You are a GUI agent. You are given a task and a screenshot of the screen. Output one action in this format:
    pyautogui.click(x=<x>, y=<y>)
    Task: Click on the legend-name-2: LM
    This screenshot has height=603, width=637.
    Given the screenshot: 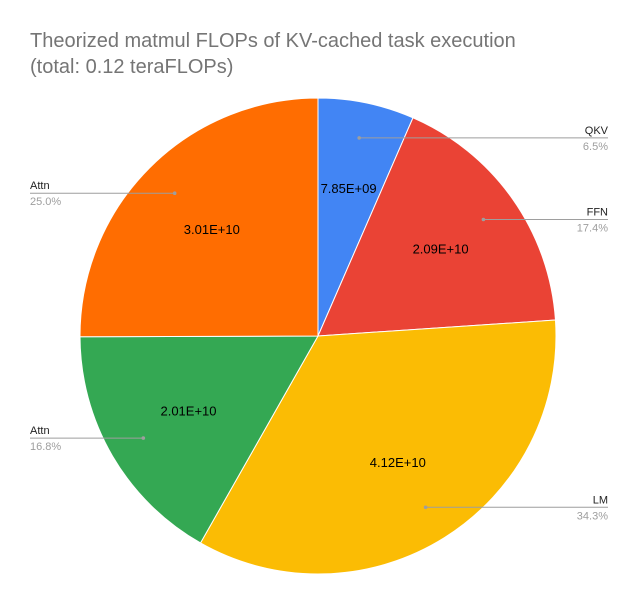 What is the action you would take?
    pyautogui.click(x=600, y=500)
    